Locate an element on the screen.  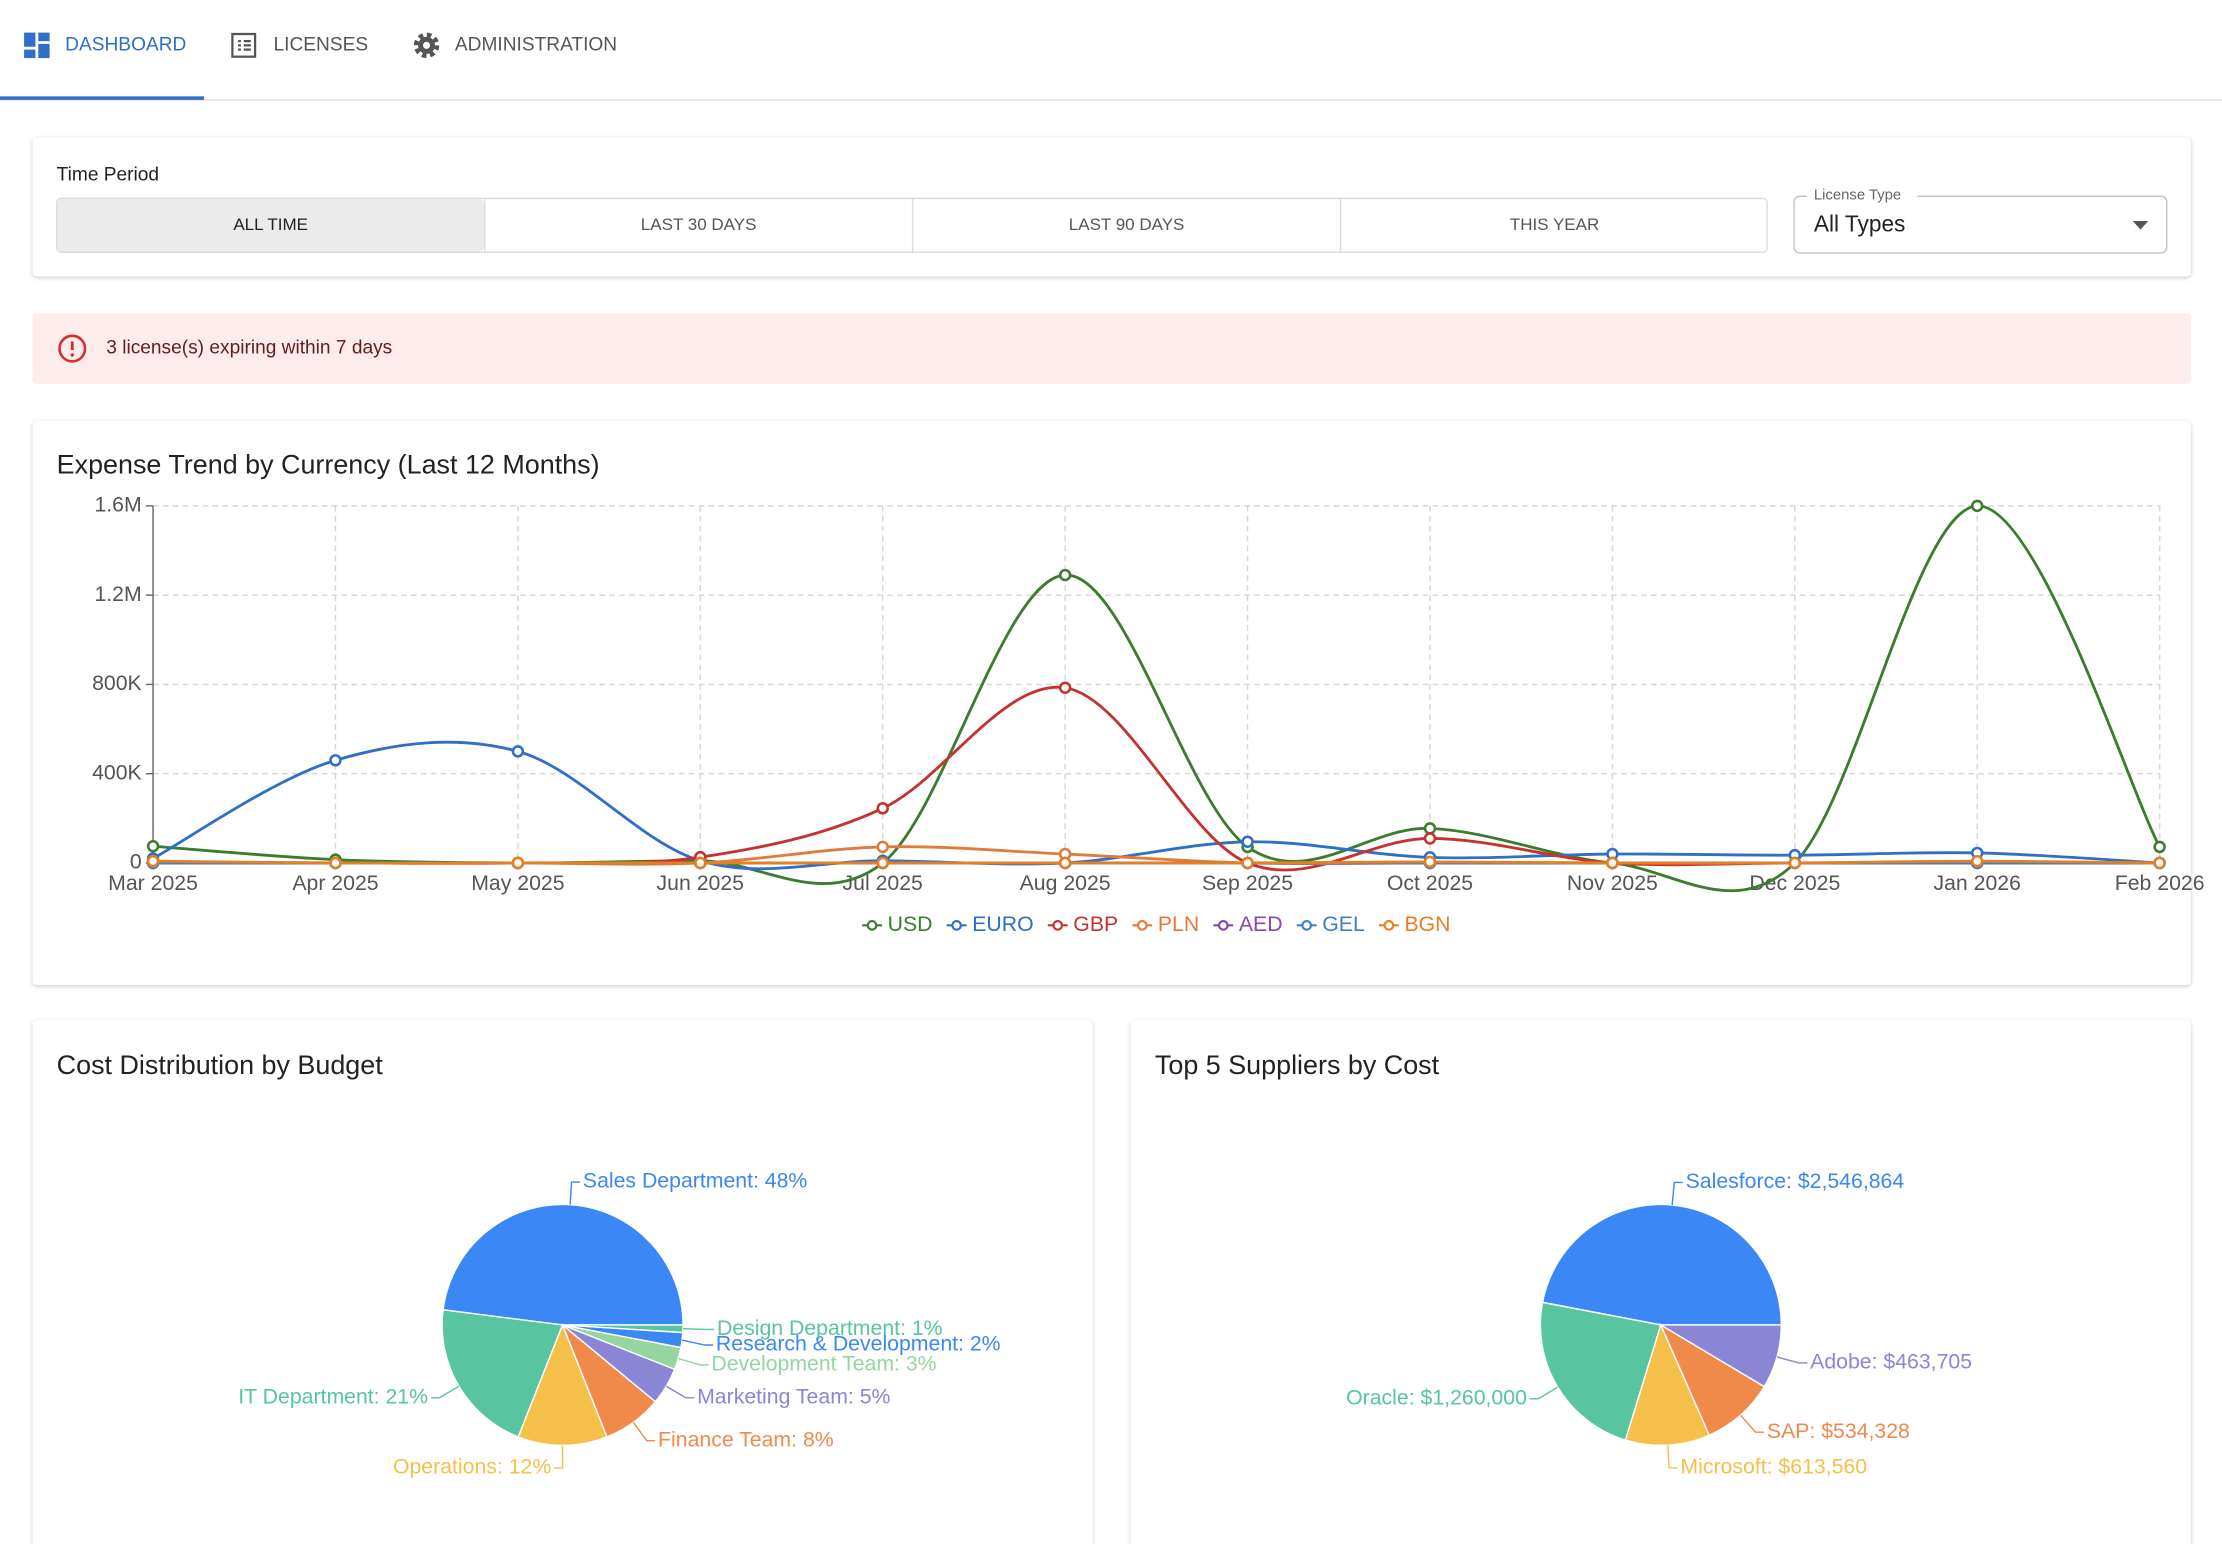
legend-label: GBP is located at coordinates (1095, 924).